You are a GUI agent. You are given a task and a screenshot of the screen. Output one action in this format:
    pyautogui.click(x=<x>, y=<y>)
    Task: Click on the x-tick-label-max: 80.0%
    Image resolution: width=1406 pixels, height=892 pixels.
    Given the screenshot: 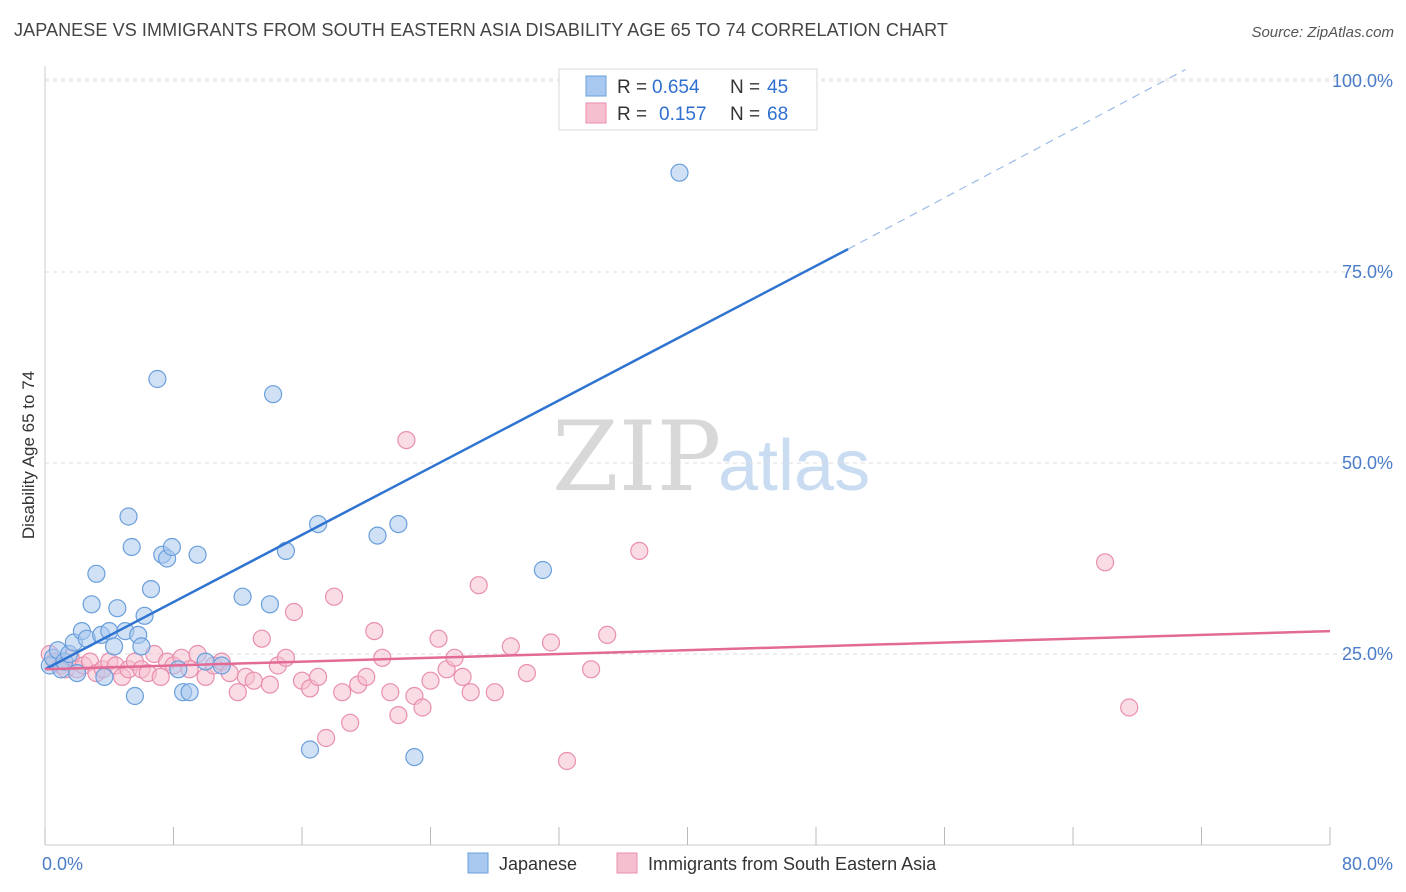 What is the action you would take?
    pyautogui.click(x=1367, y=864)
    